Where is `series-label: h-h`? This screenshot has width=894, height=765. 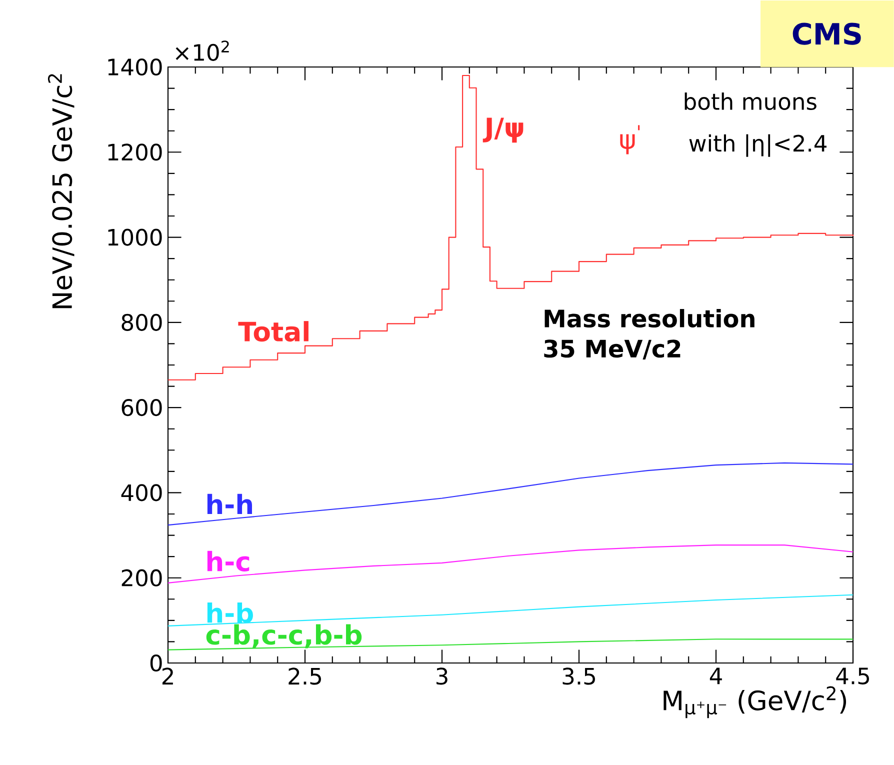
series-label: h-h is located at coordinates (229, 504).